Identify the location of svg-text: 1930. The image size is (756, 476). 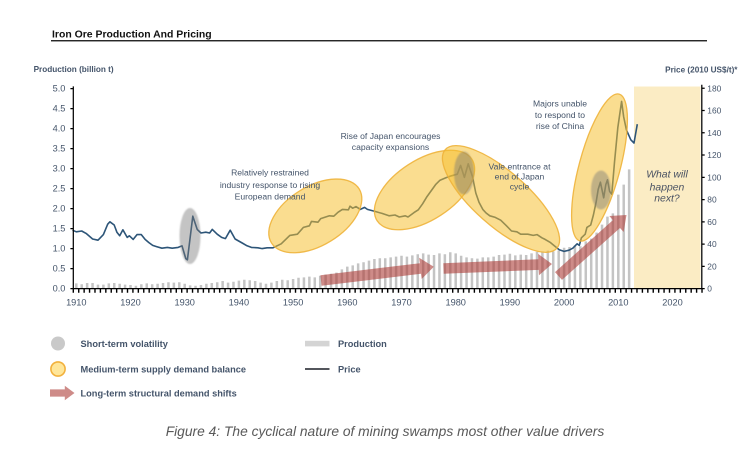
(184, 302).